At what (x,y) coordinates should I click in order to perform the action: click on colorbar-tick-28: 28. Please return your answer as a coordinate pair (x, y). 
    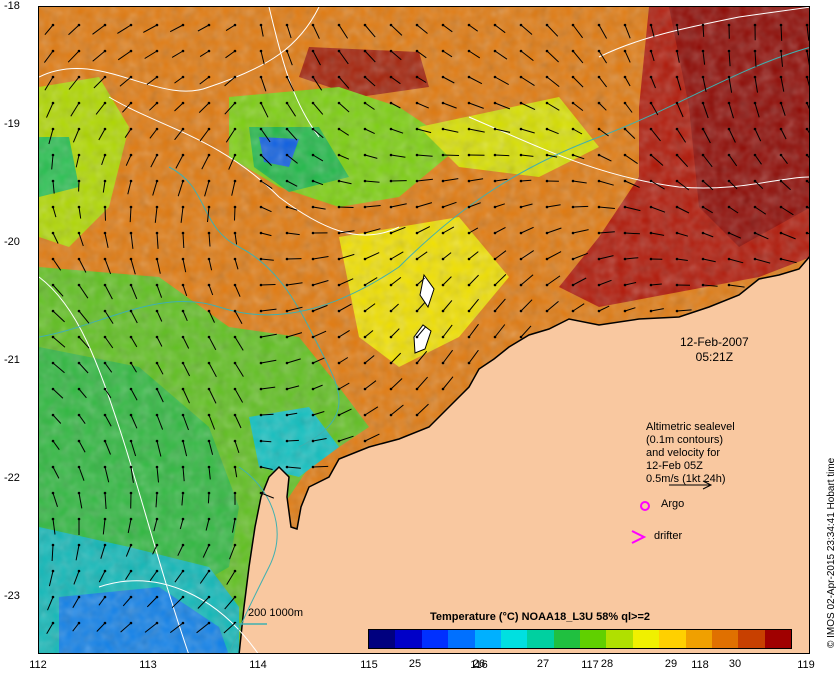
    Looking at the image, I should click on (607, 664).